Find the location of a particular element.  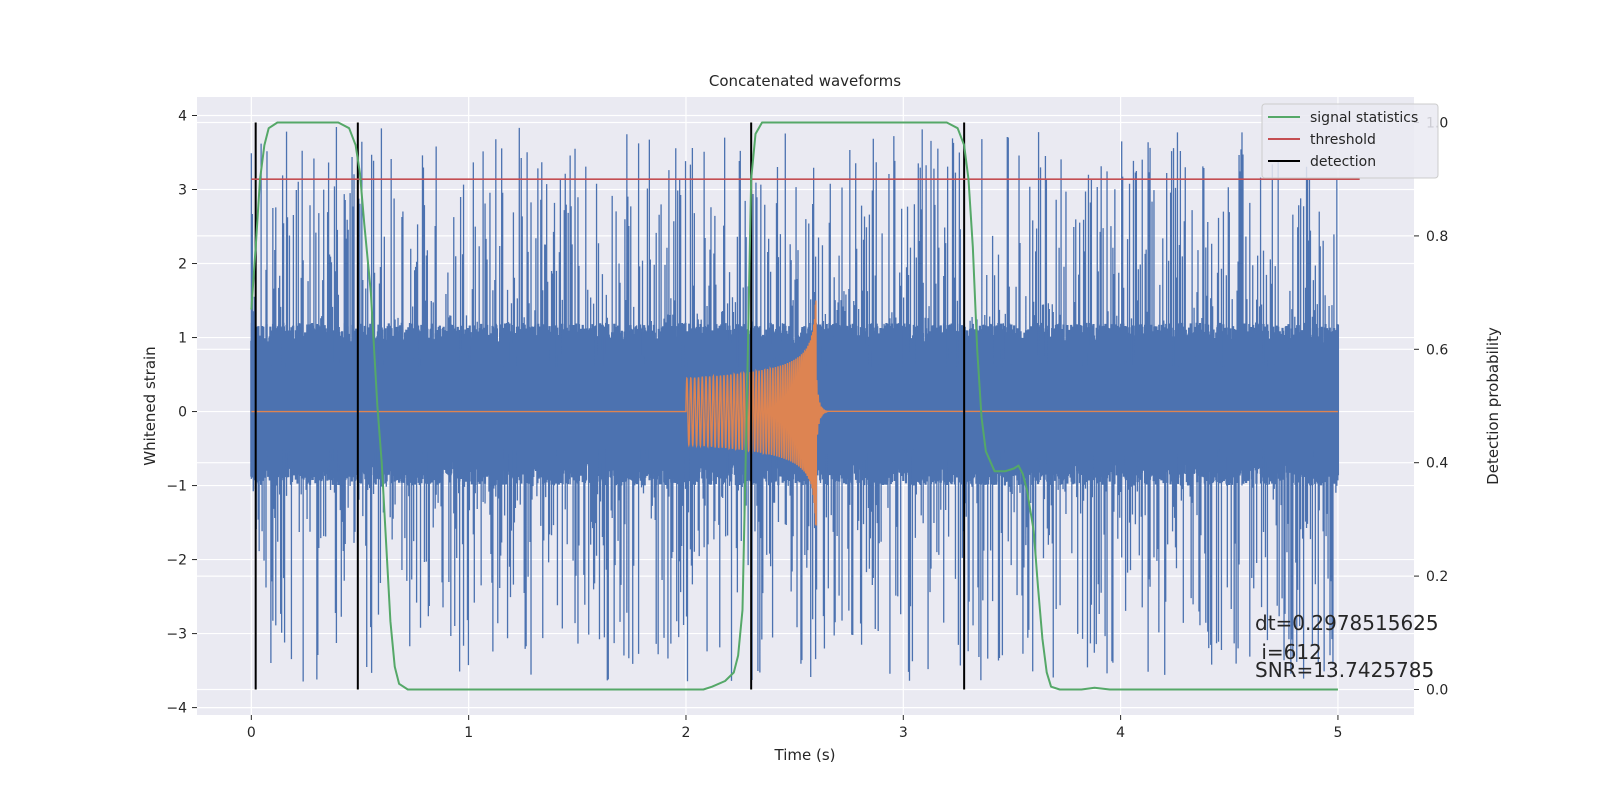

y-axis-label: Whitened strain is located at coordinates (150, 405).